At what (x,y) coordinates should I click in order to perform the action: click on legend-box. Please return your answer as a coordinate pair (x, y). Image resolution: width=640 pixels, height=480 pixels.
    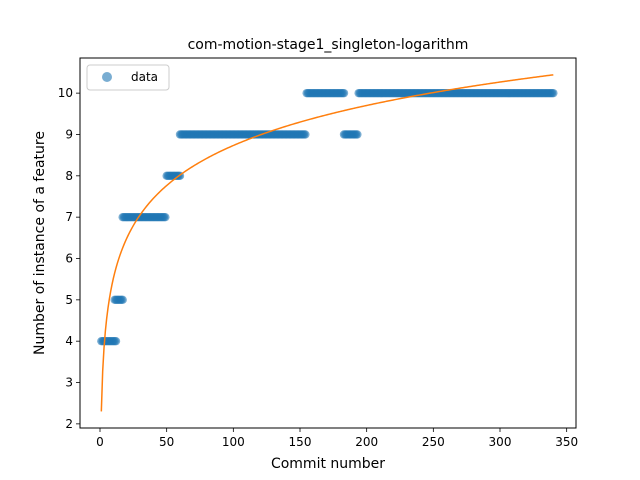
    Looking at the image, I should click on (128, 77).